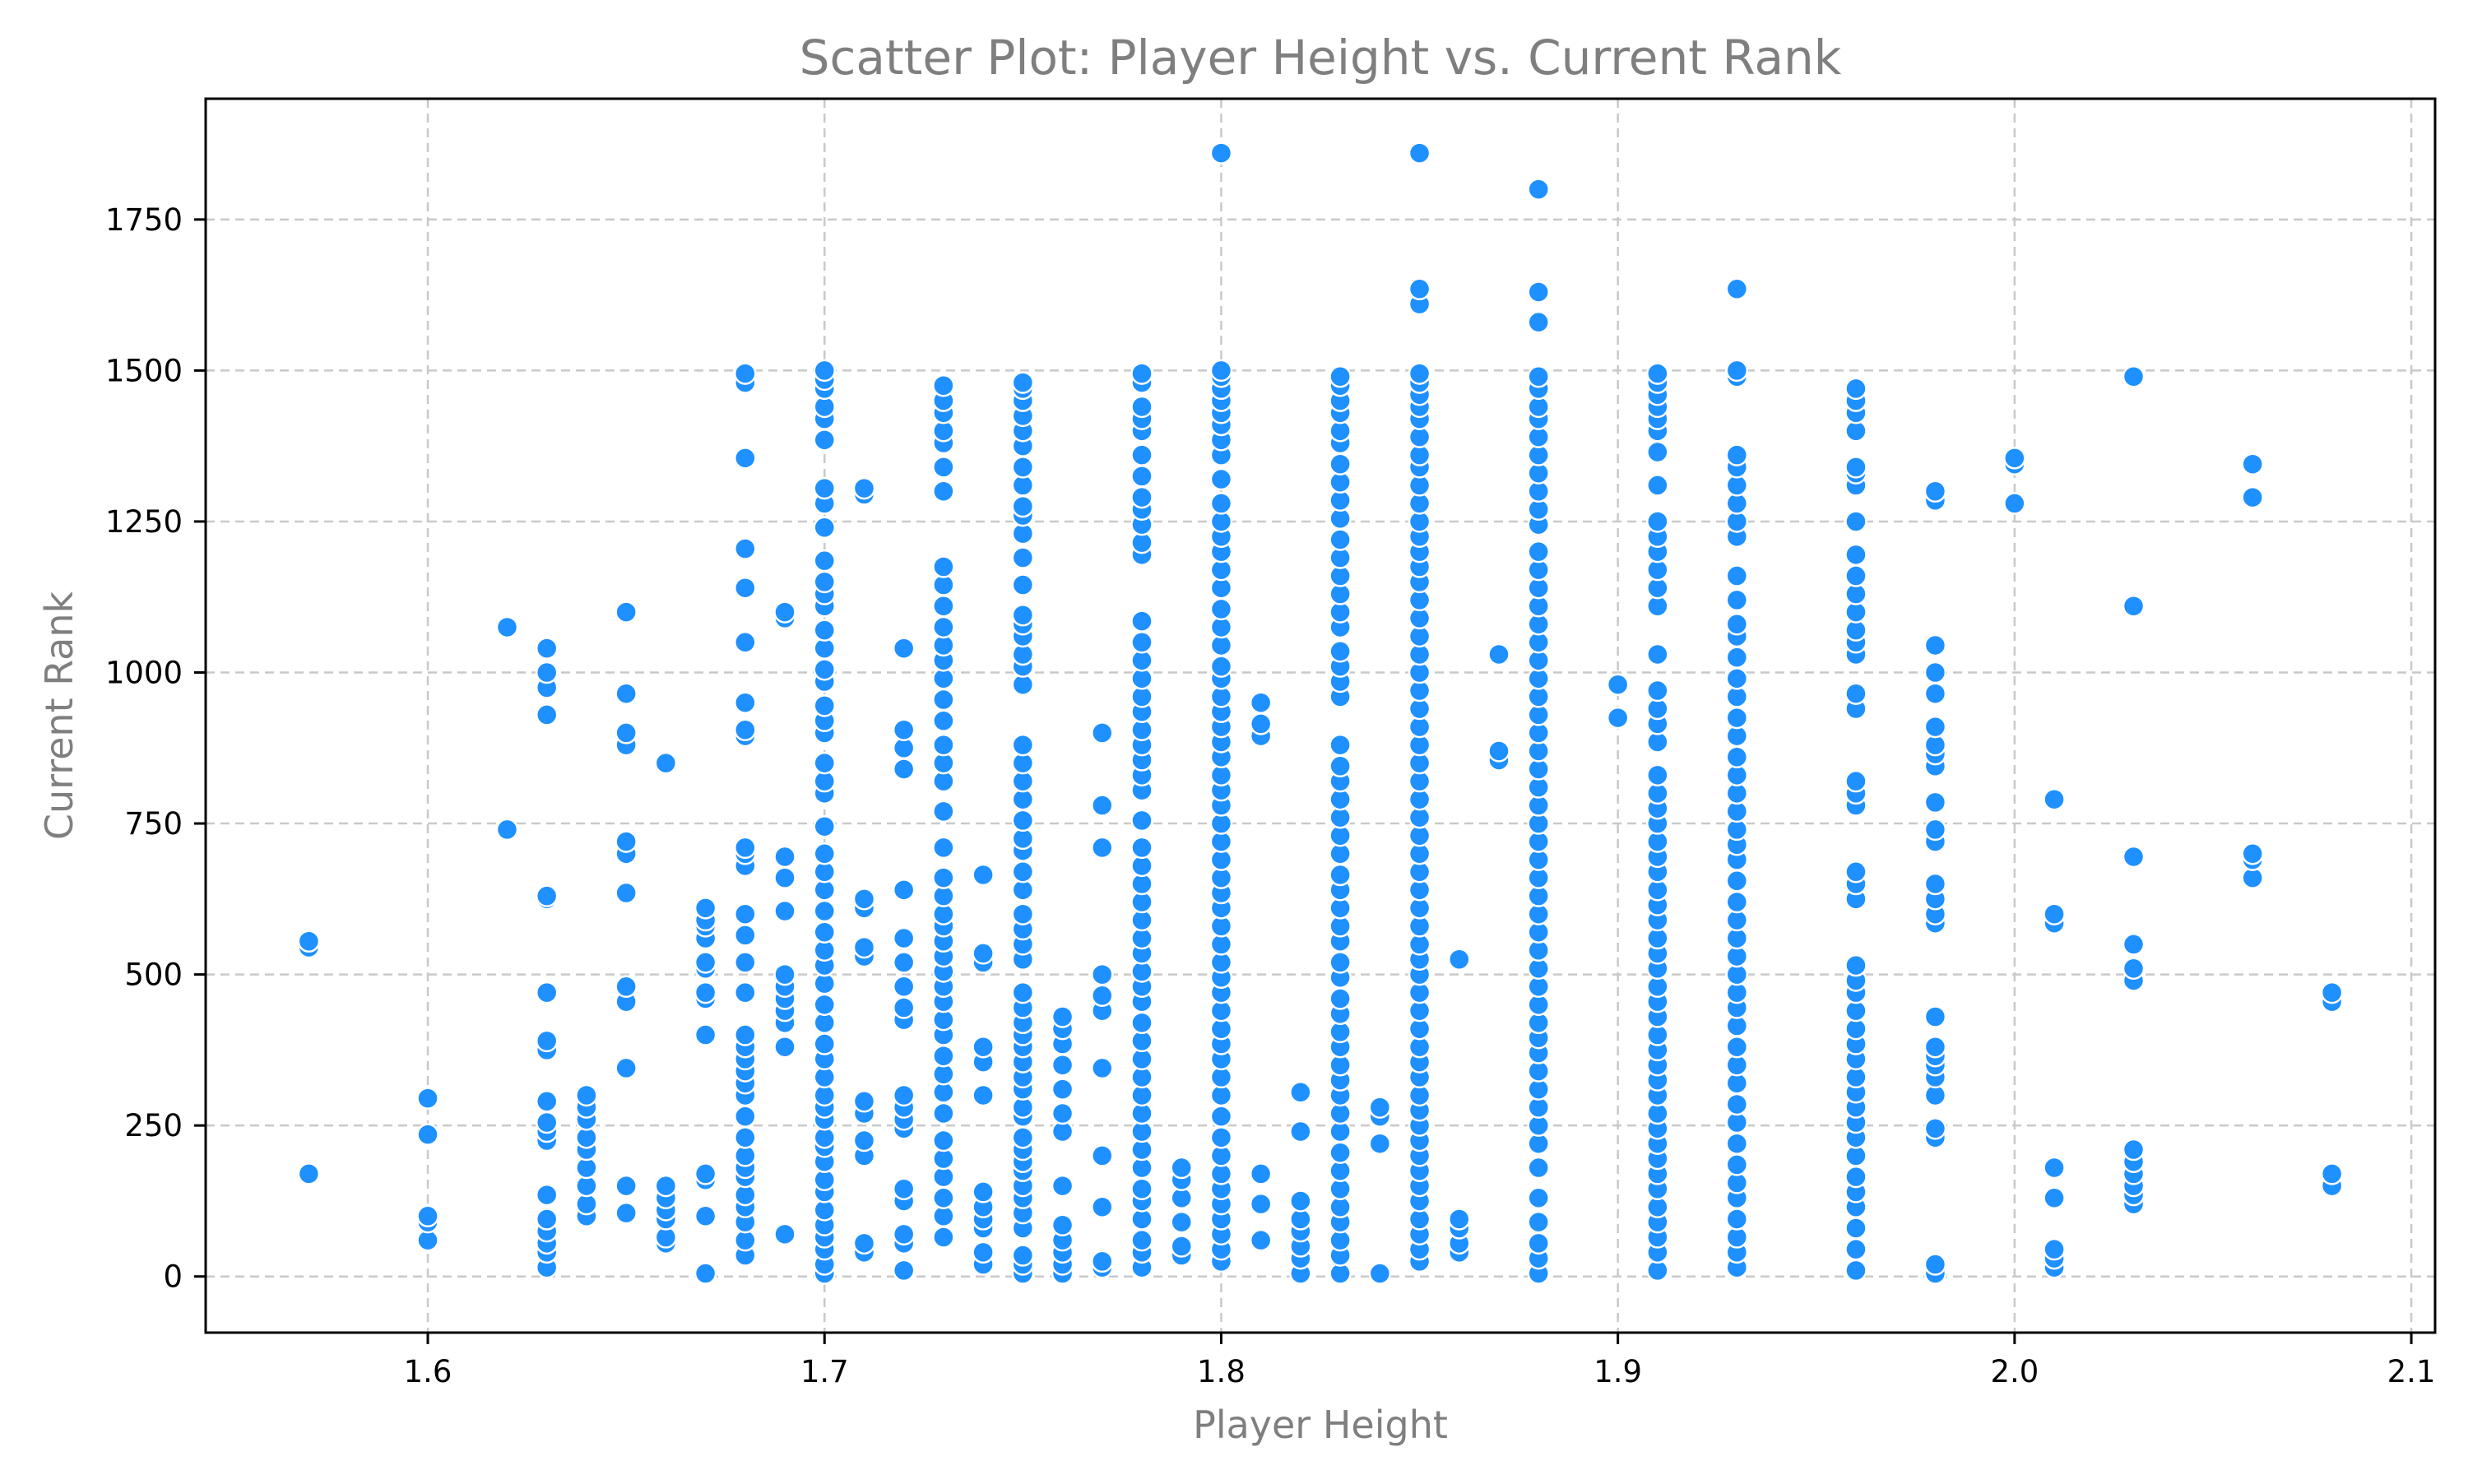  Describe the element at coordinates (144, 522) in the screenshot. I see `y-tick-label: 1250` at that location.